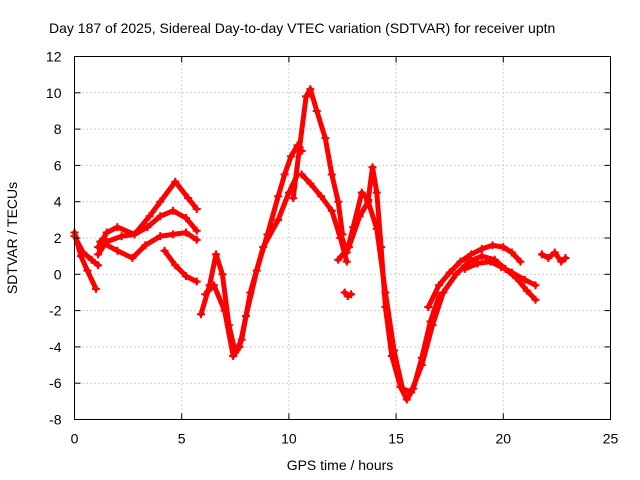 The width and height of the screenshot is (640, 480). What do you see at coordinates (58, 165) in the screenshot?
I see `y-tick-label: 6` at bounding box center [58, 165].